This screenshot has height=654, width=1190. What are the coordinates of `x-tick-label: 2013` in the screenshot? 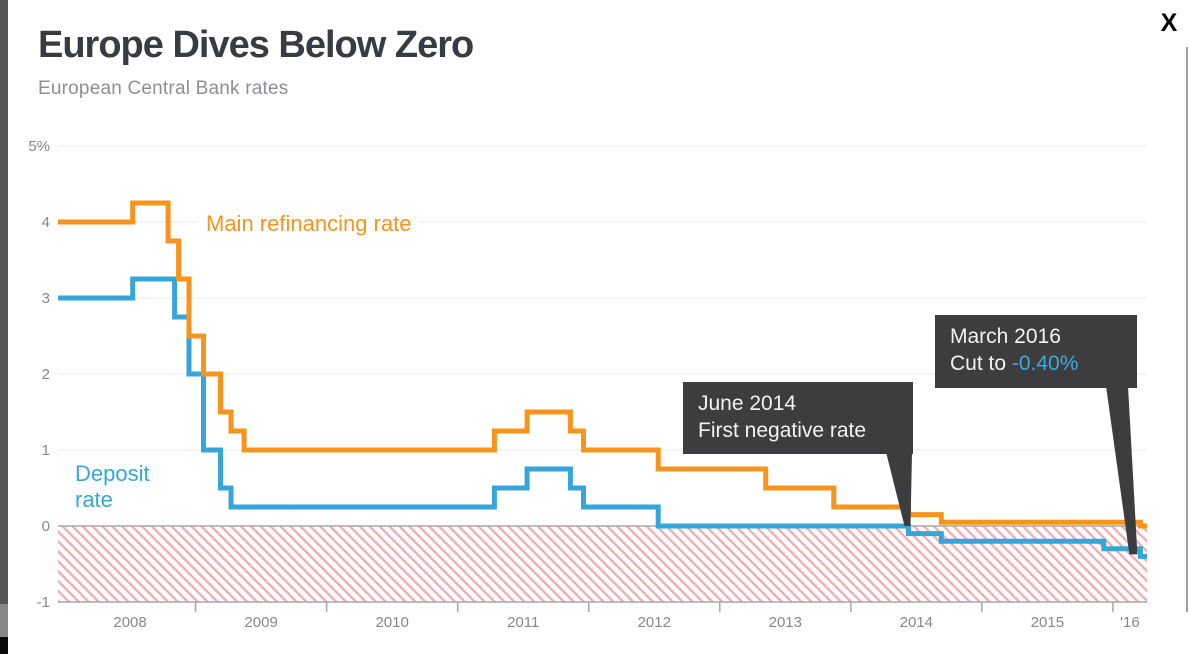 It's located at (785, 622).